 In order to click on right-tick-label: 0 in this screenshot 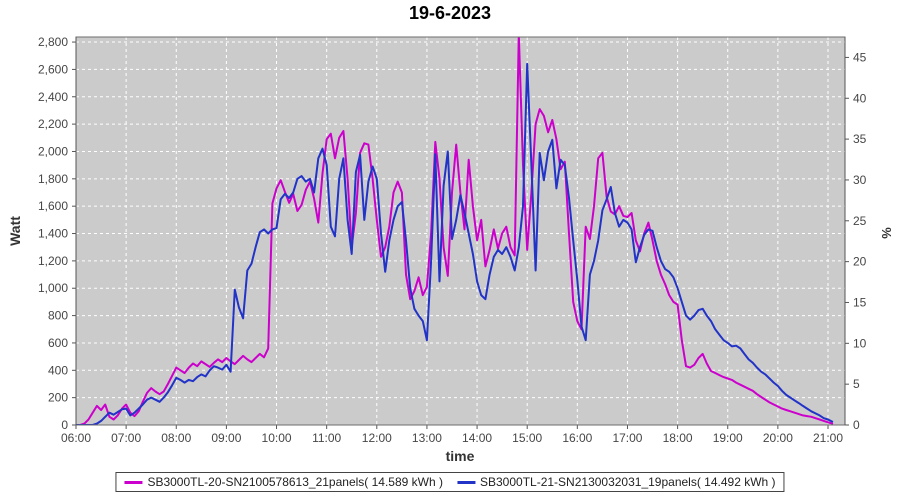, I will do `click(856, 425)`.